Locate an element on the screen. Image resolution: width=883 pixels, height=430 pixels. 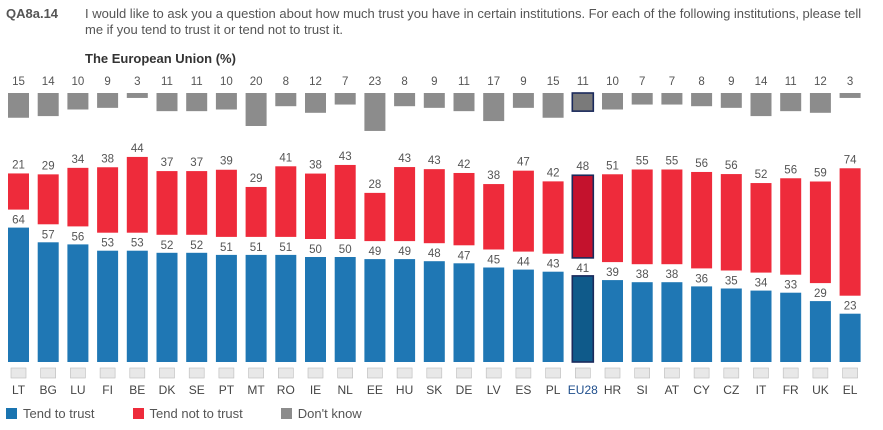
netherlands-flag is located at coordinates (345, 373).